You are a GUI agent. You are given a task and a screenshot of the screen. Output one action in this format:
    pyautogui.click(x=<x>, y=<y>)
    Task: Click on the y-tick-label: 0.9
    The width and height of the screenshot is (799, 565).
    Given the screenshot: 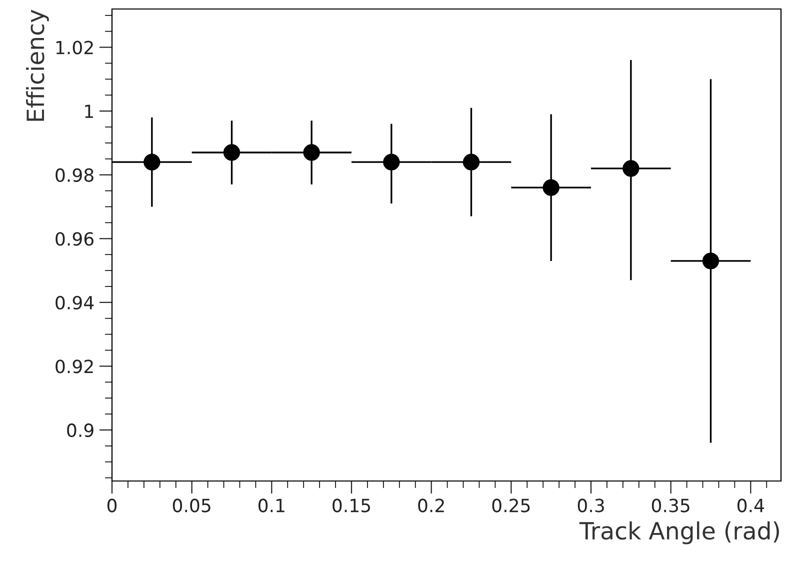 What is the action you would take?
    pyautogui.click(x=80, y=430)
    